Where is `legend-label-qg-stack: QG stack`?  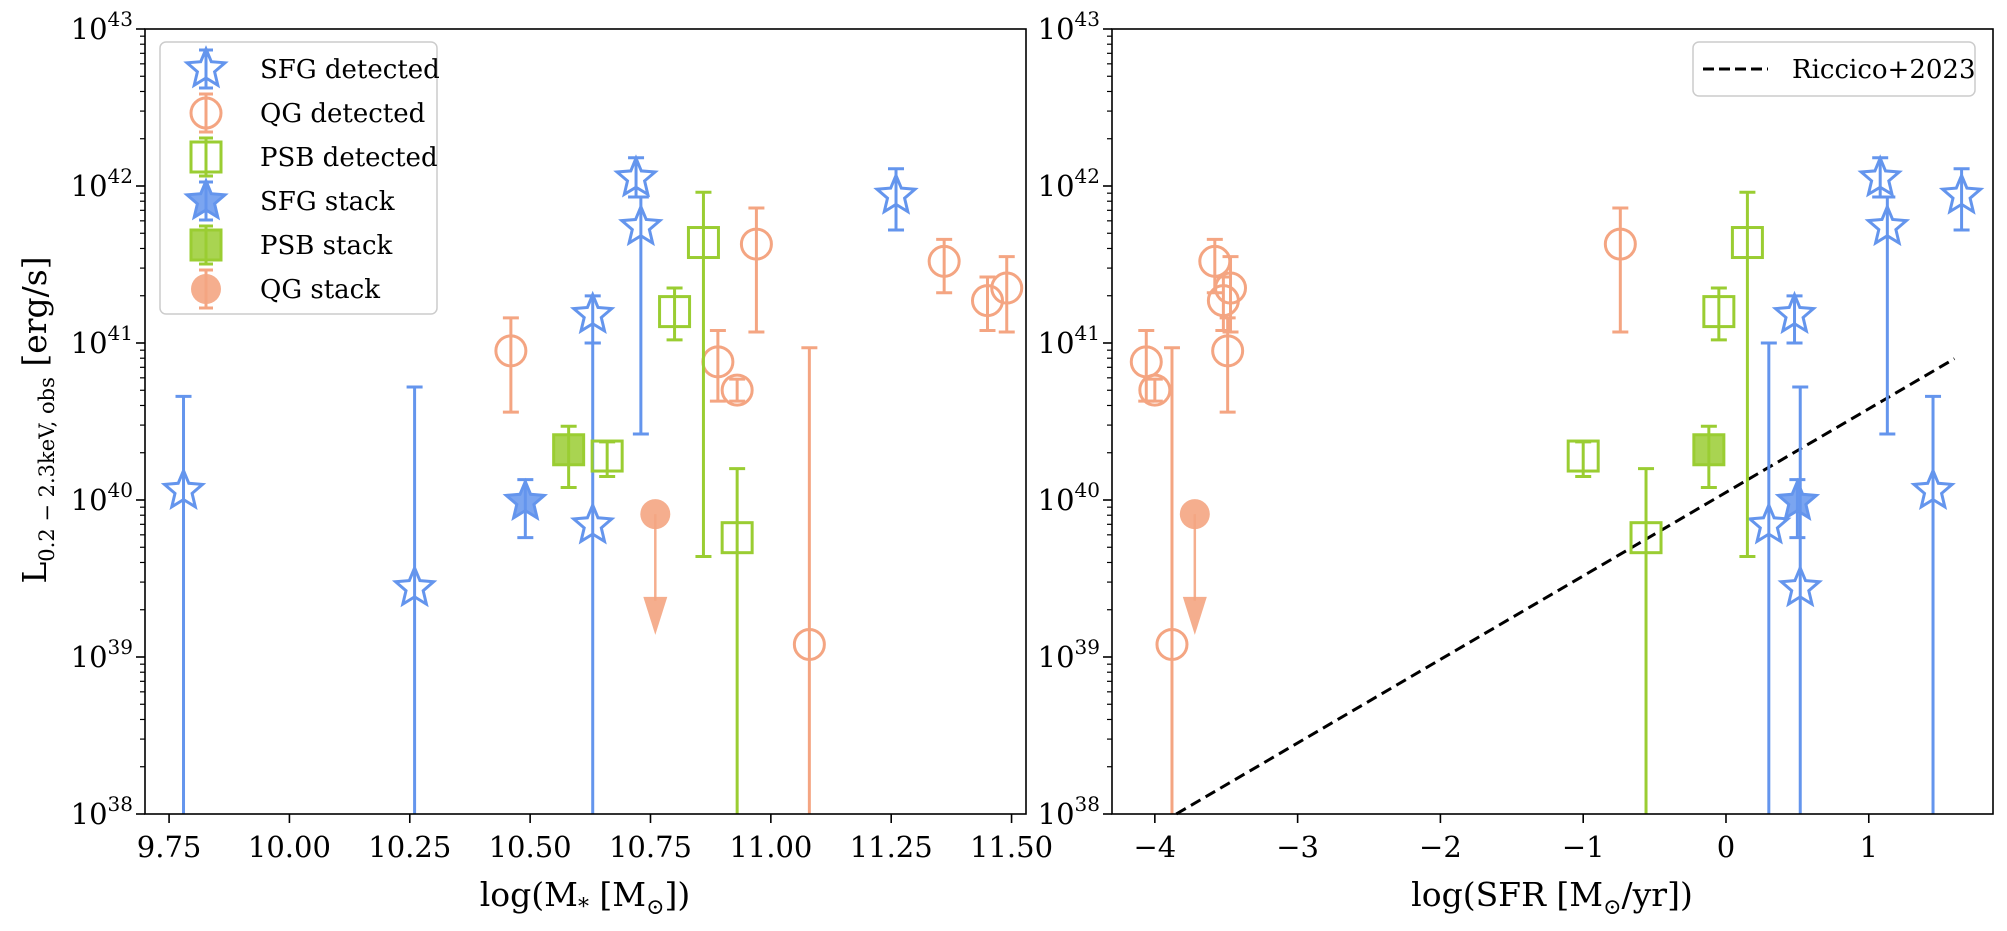
legend-label-qg-stack: QG stack is located at coordinates (320, 290).